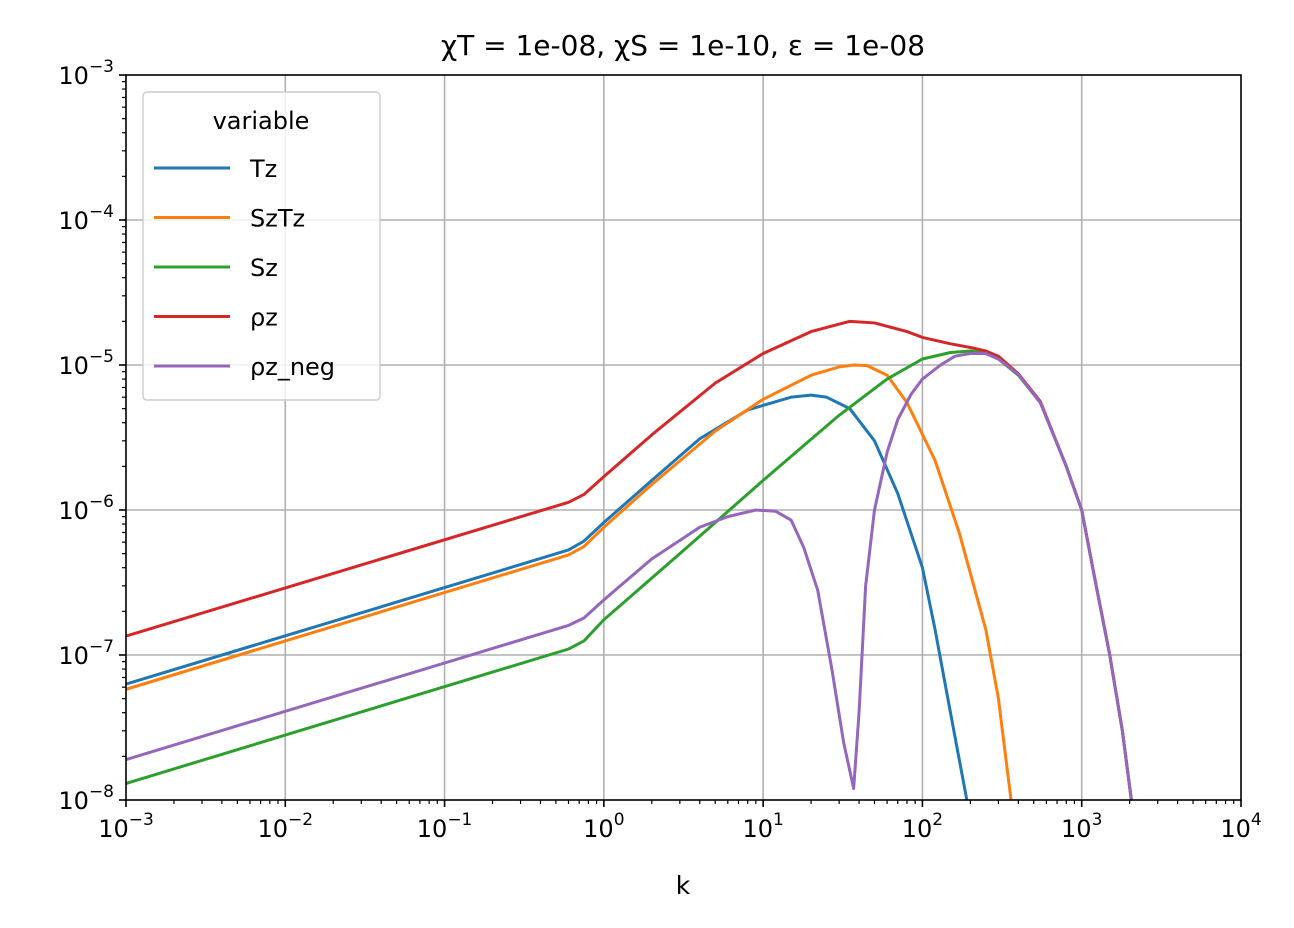 The image size is (1294, 928). I want to click on x-tick-label: 10², so click(922, 826).